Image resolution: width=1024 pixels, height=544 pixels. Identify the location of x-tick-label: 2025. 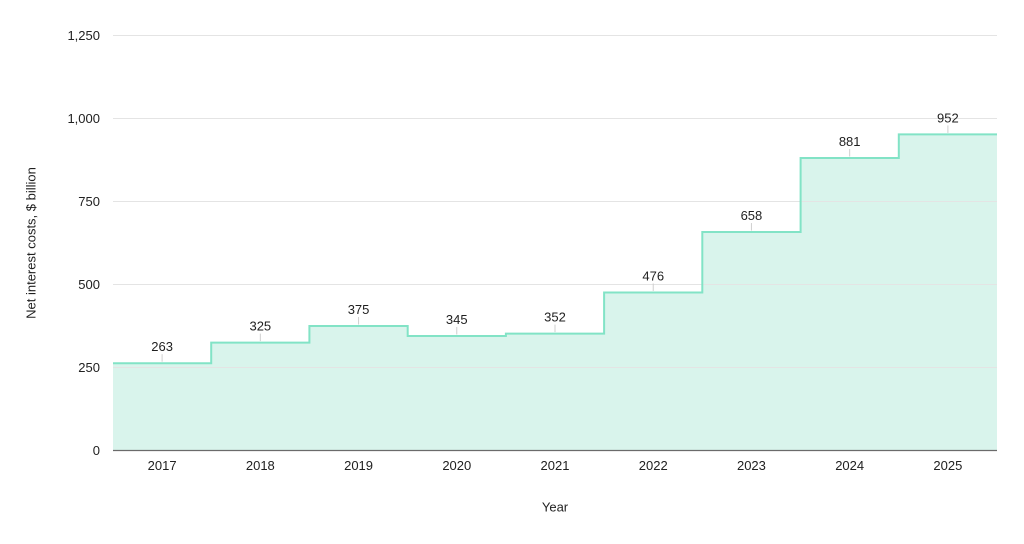
(947, 465).